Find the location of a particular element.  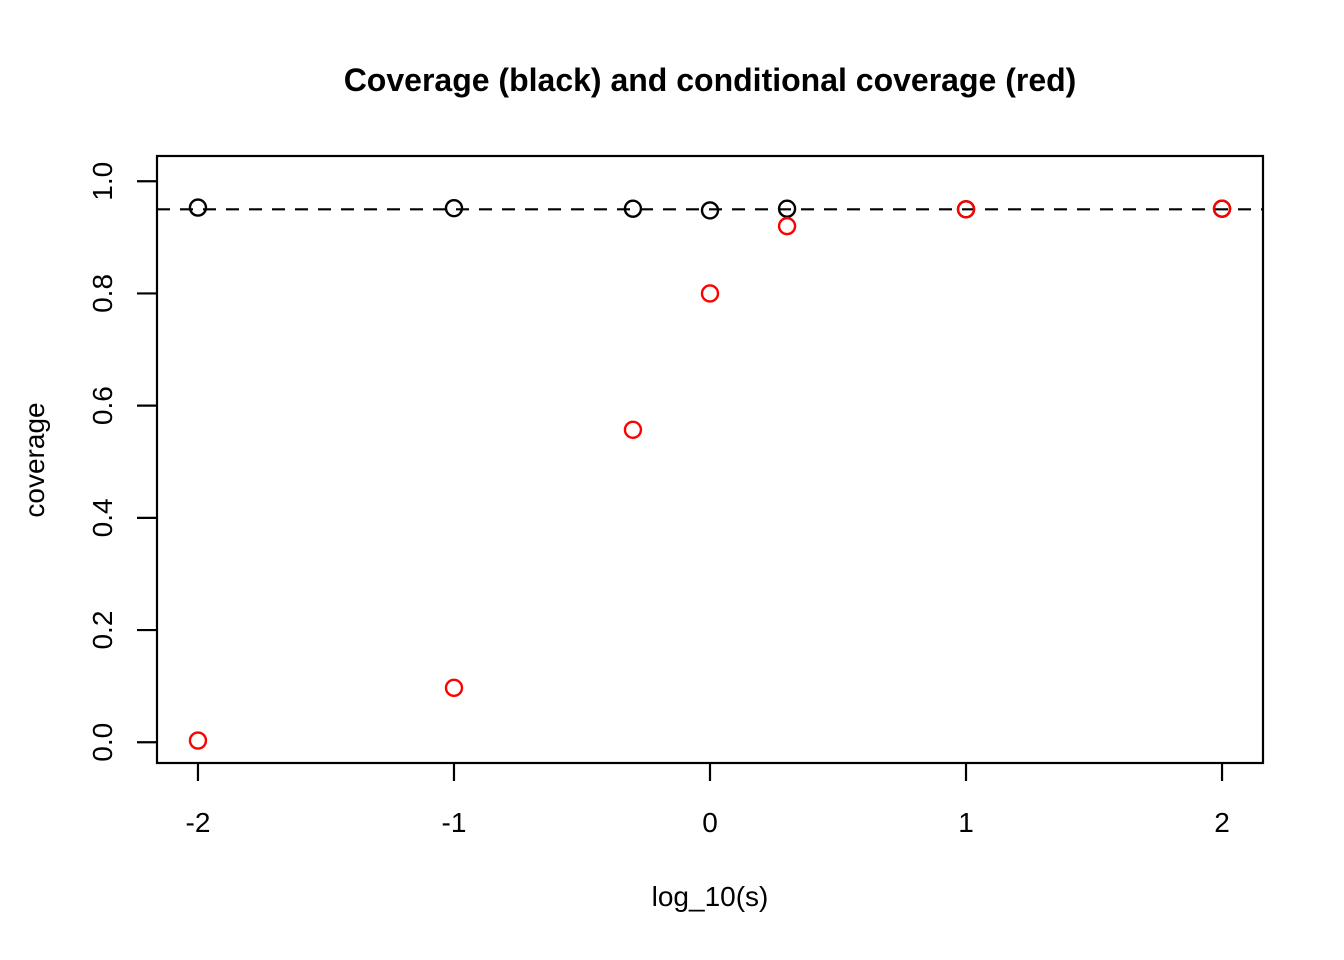

x-tick-label: -1 is located at coordinates (454, 822).